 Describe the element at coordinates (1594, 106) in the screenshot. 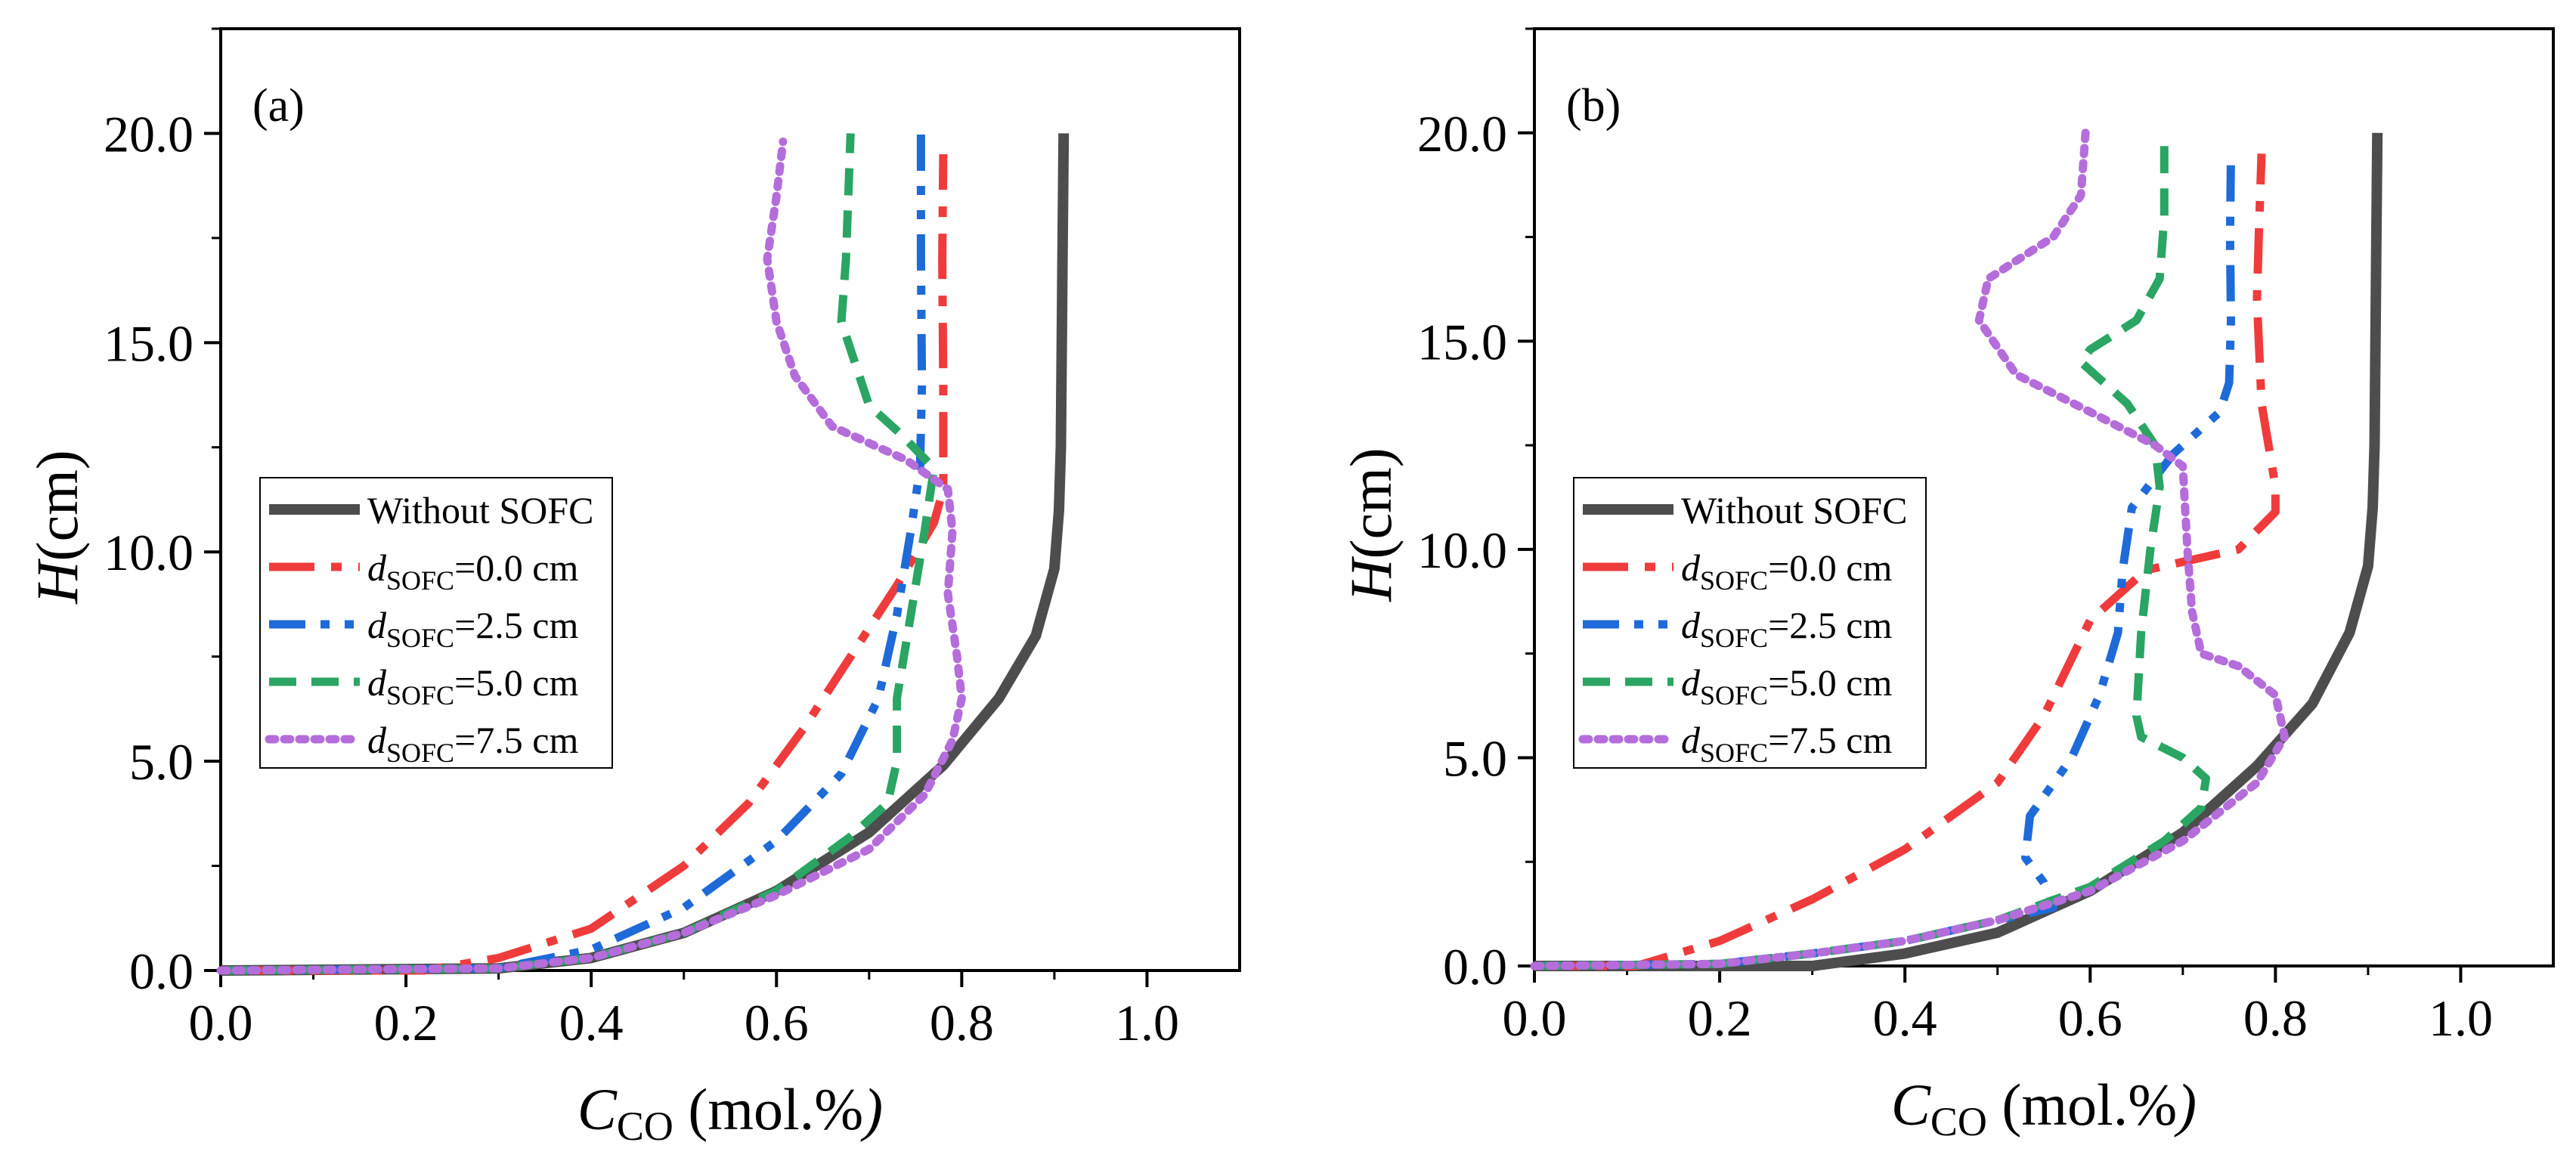

I see `panel-label: (b)` at that location.